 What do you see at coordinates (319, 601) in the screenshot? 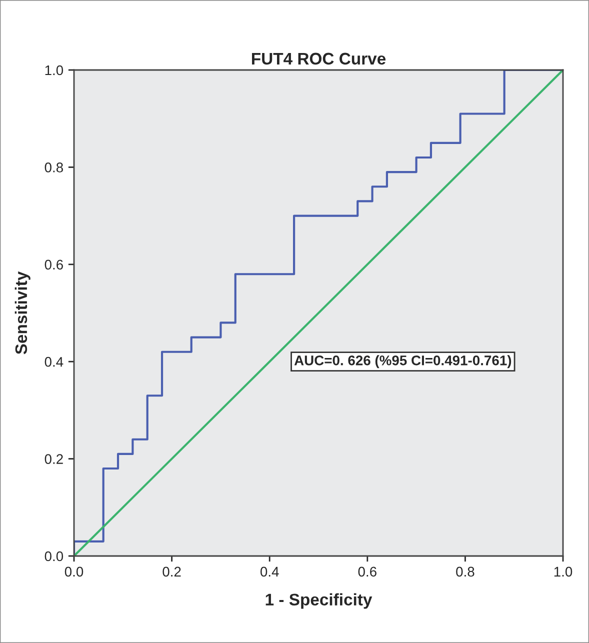
I see `x-axis-title: 1 - Specificity` at bounding box center [319, 601].